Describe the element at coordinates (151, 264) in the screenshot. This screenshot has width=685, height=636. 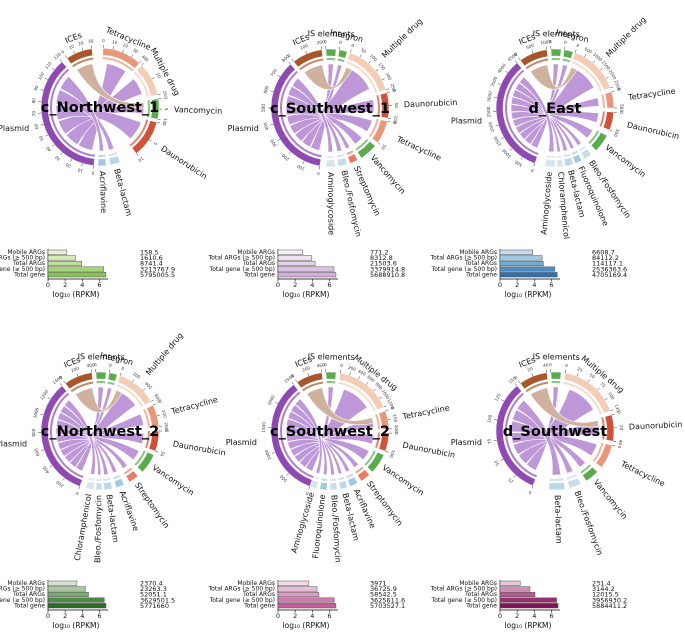
I see `bar-value-label: 8741.4` at that location.